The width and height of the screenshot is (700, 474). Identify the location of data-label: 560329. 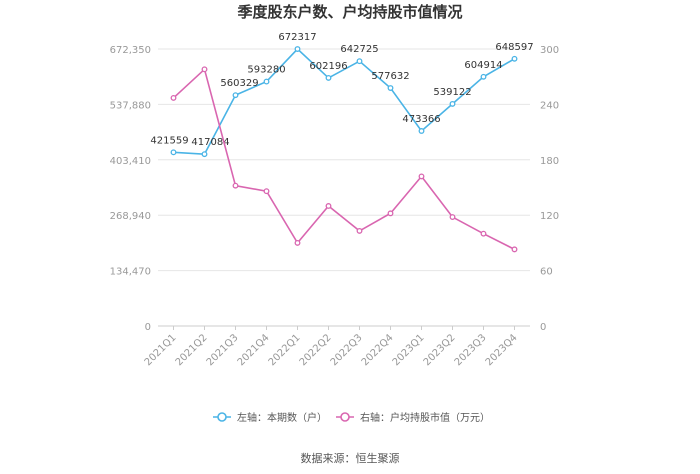
(239, 83).